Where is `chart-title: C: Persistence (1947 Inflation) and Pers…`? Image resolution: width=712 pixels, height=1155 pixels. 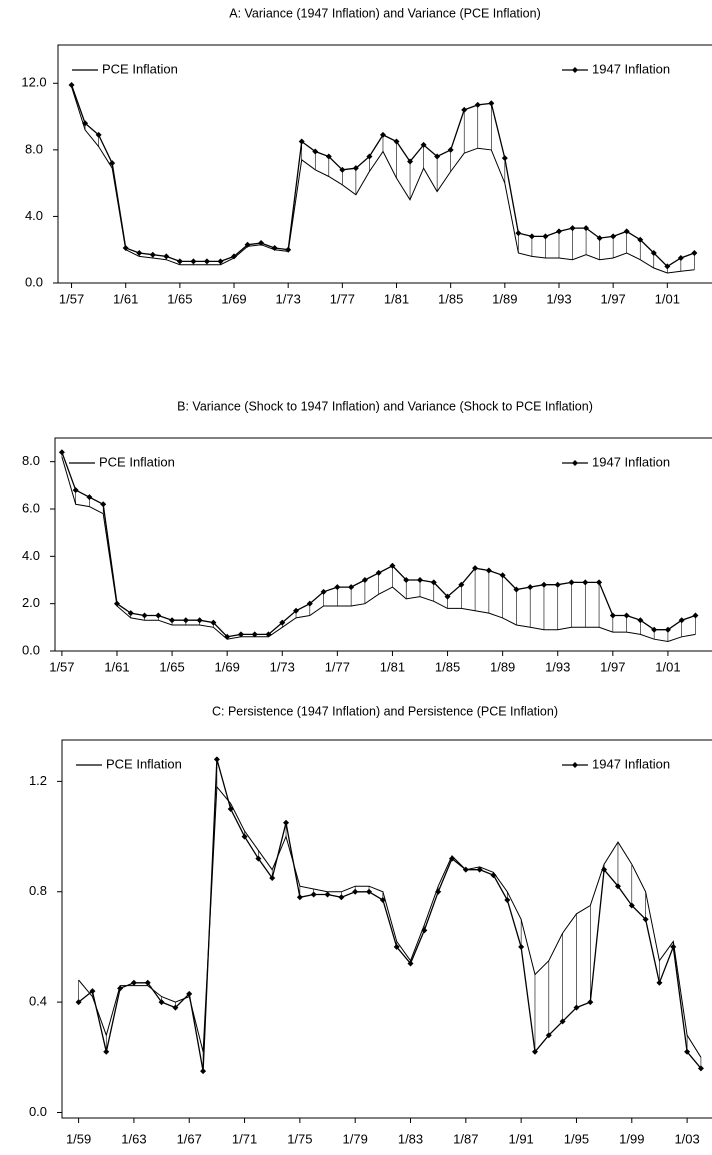
chart-title: C: Persistence (1947 Inflation) and Pers… is located at coordinates (385, 711).